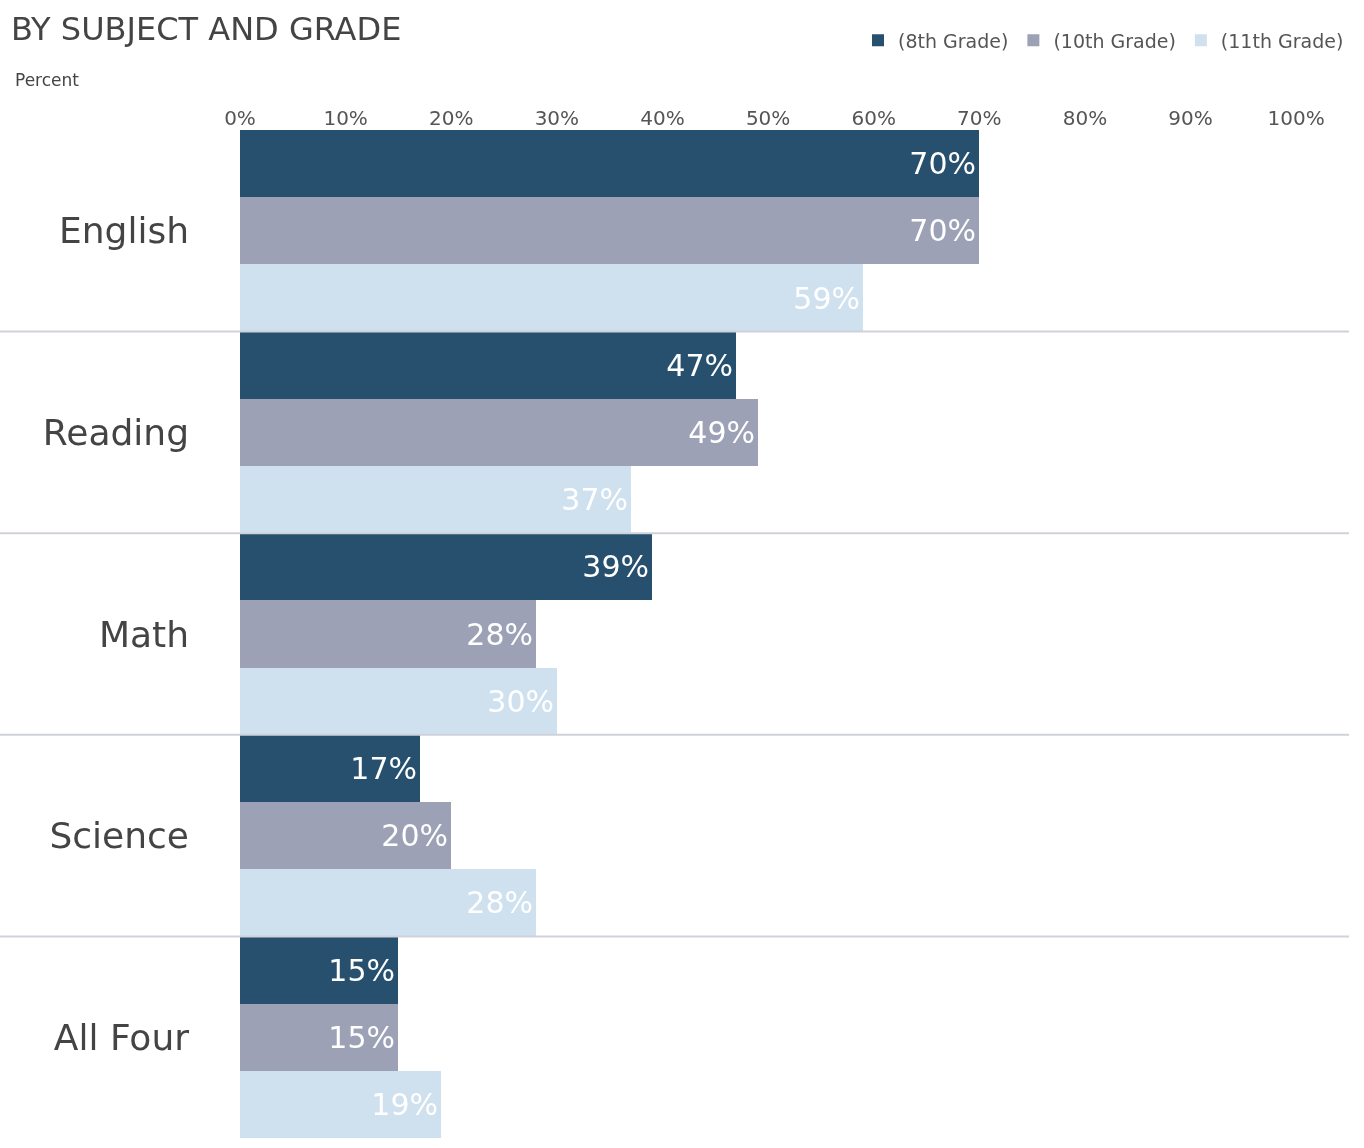  I want to click on x-tick-label: 90%, so click(1190, 118).